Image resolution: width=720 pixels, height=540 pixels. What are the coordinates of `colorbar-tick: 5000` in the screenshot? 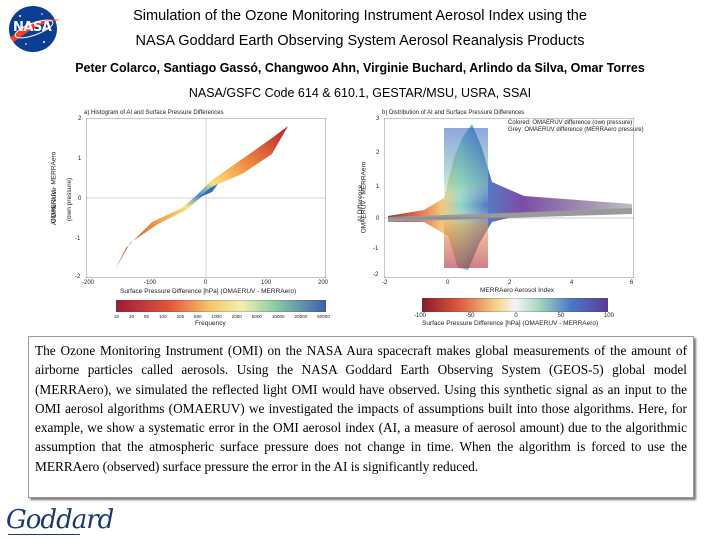 It's located at (256, 316).